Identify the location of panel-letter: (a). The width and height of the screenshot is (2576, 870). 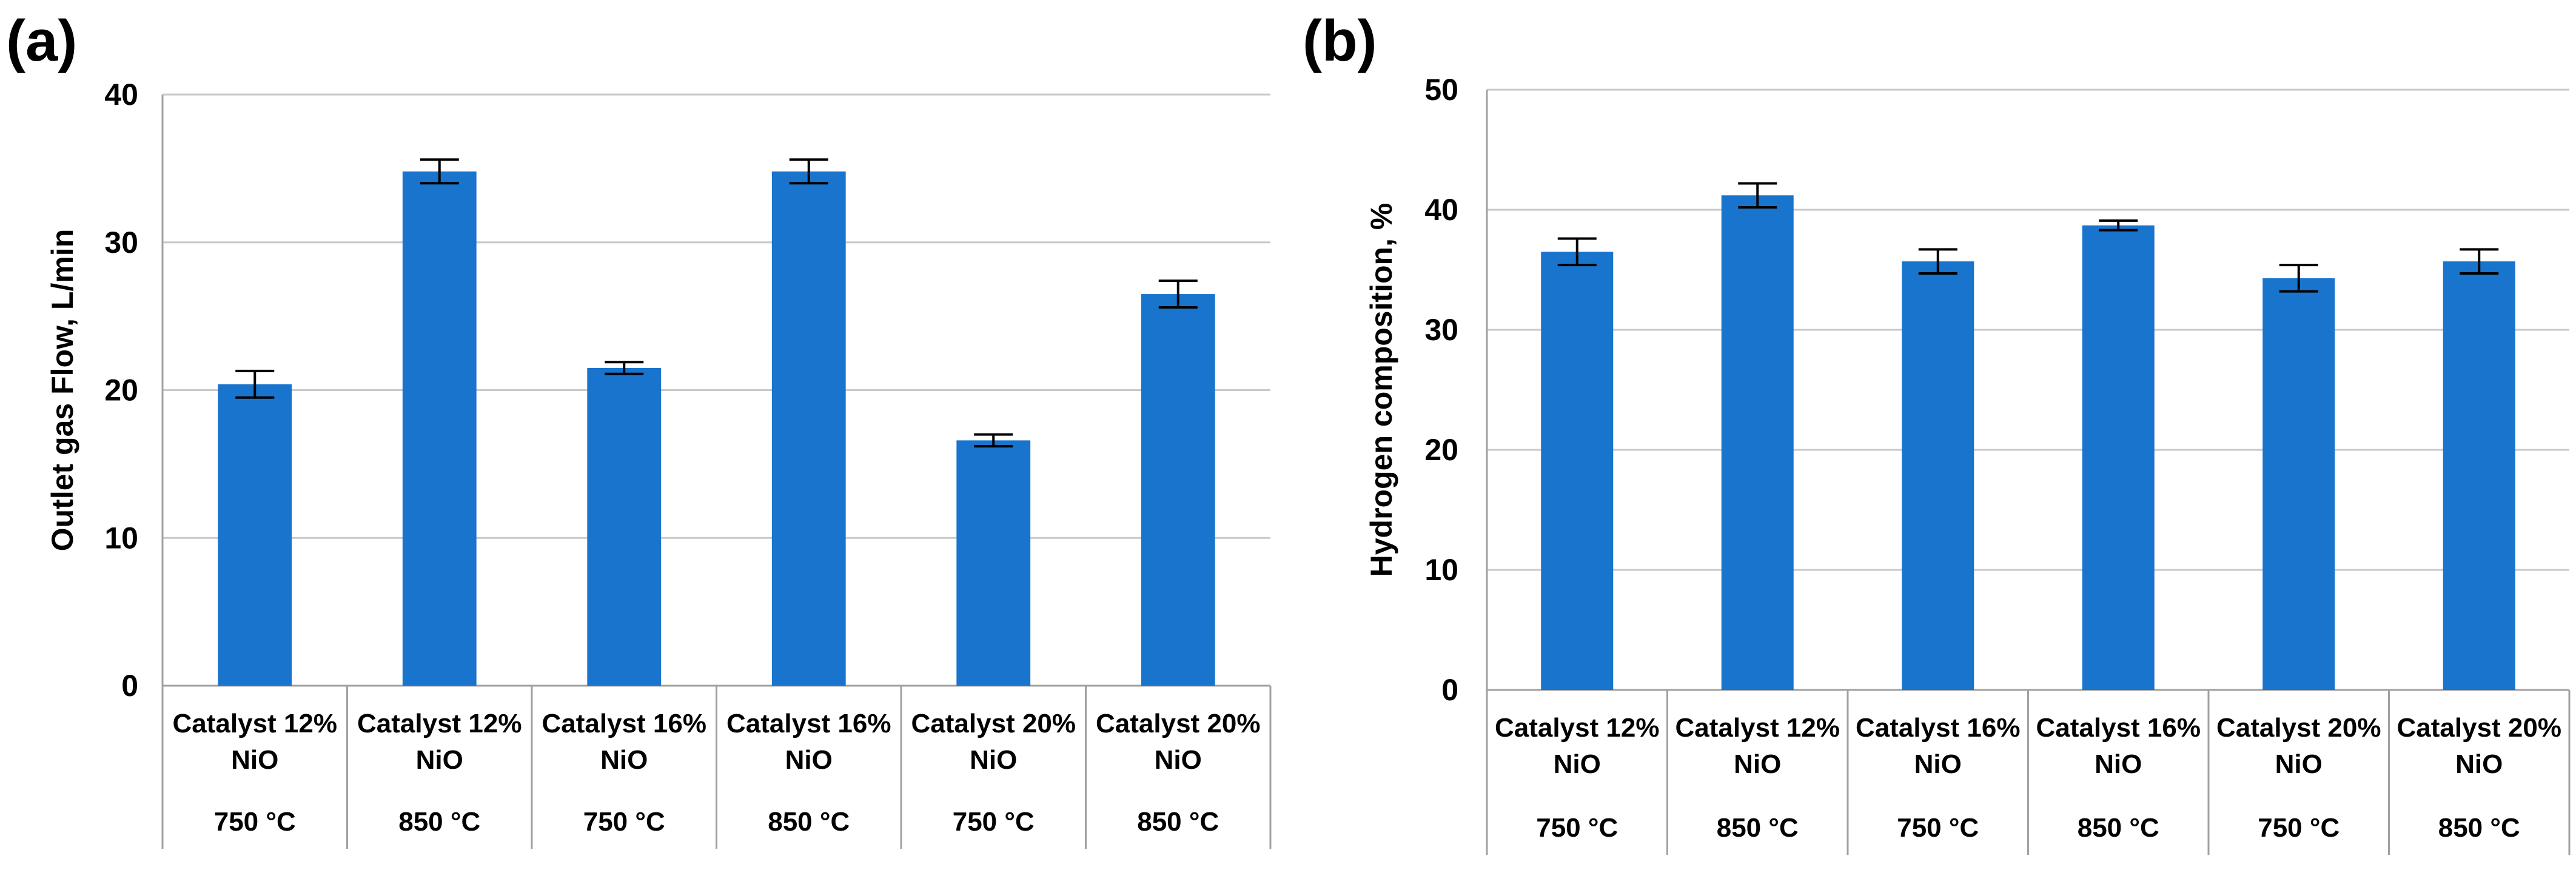
(42, 40).